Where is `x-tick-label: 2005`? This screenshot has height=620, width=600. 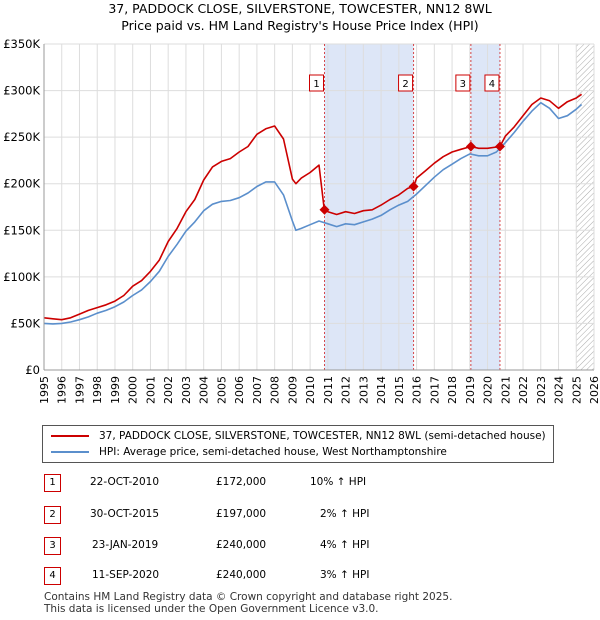 x-tick-label: 2005 is located at coordinates (221, 390).